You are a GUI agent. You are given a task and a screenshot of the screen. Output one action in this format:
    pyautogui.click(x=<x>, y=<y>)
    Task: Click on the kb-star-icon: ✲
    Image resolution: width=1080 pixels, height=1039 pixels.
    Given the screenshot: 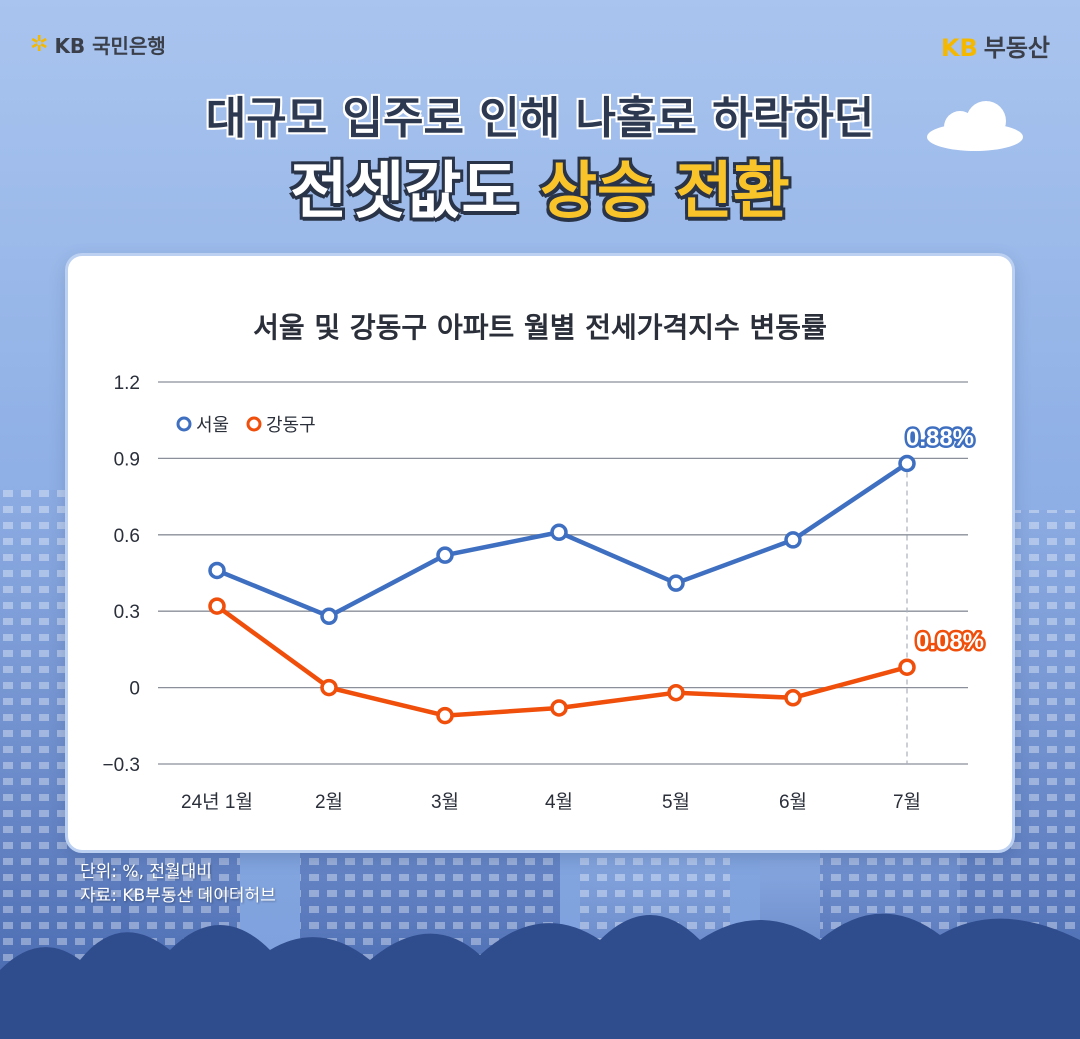 What is the action you would take?
    pyautogui.click(x=39, y=44)
    